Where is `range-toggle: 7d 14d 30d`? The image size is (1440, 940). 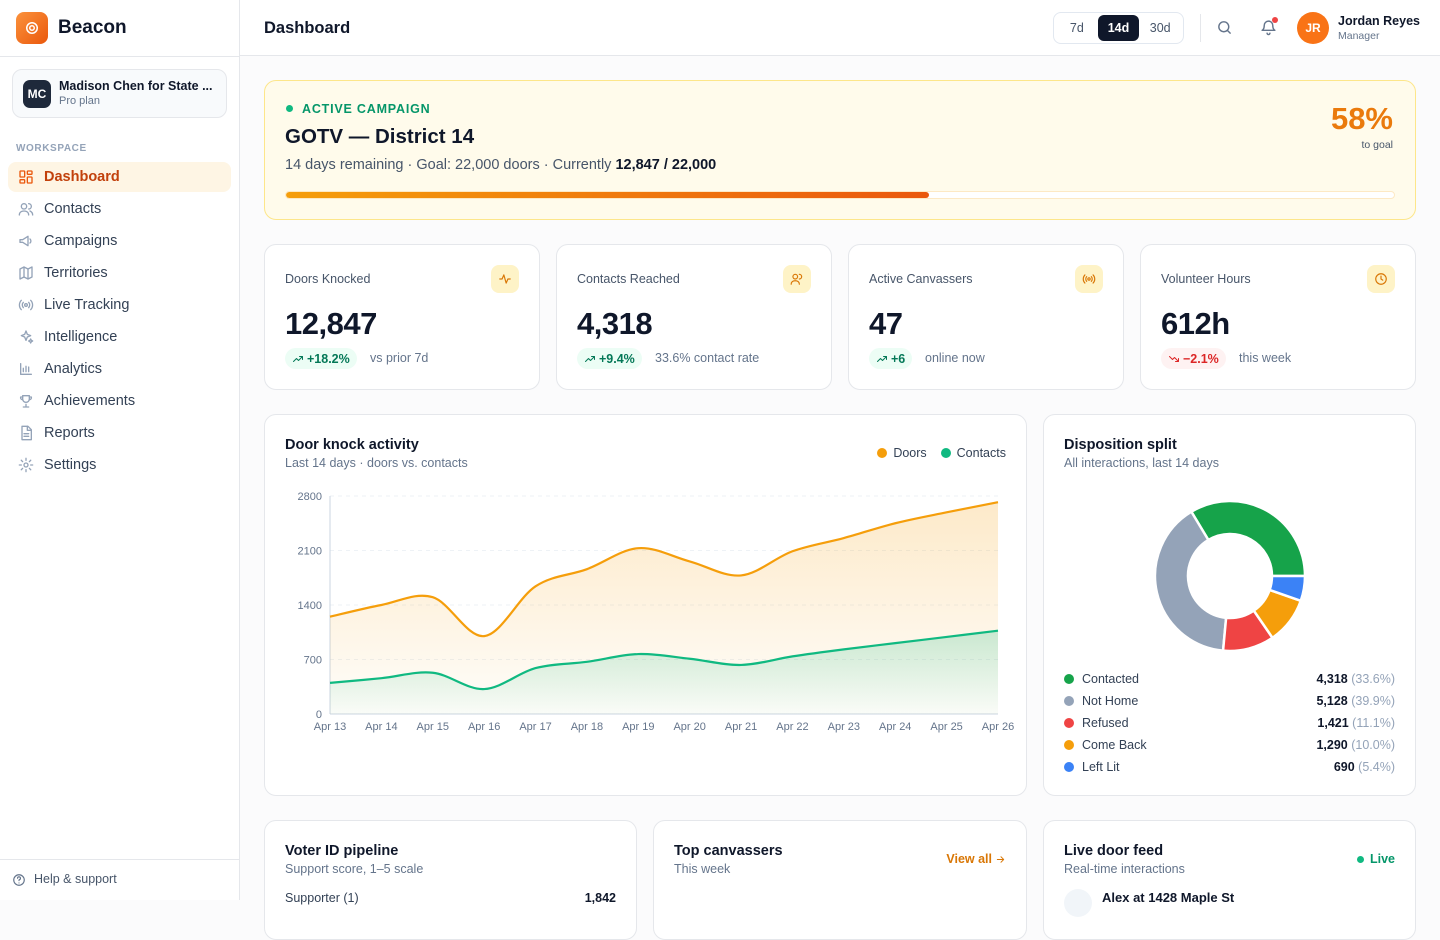
range-toggle: 7d 14d 30d is located at coordinates (1118, 28).